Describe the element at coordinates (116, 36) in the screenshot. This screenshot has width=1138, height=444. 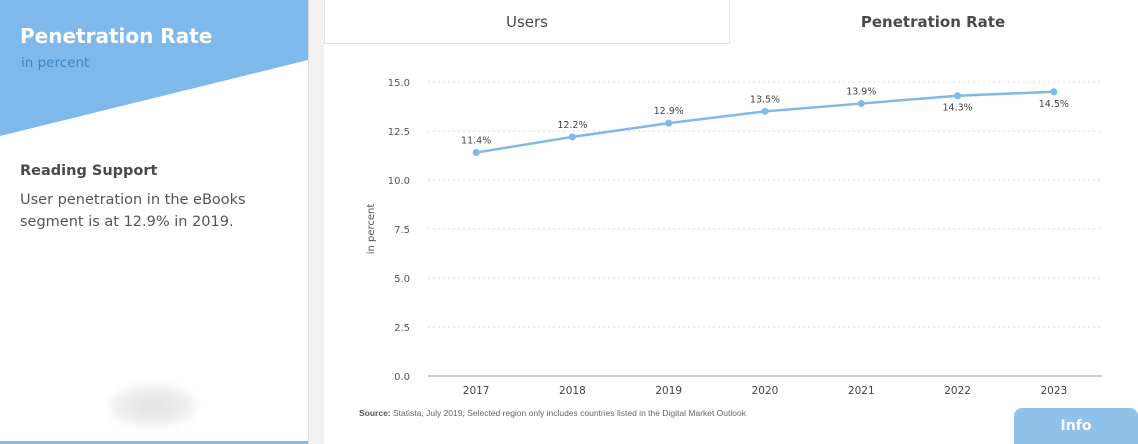
I see `sidebar-title: Penetration Rate` at that location.